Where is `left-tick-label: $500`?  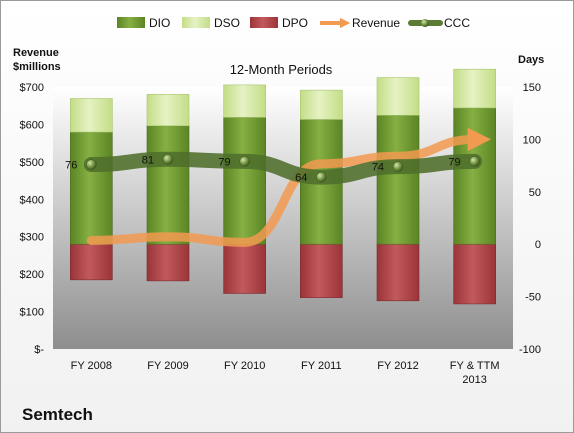 left-tick-label: $500 is located at coordinates (32, 163).